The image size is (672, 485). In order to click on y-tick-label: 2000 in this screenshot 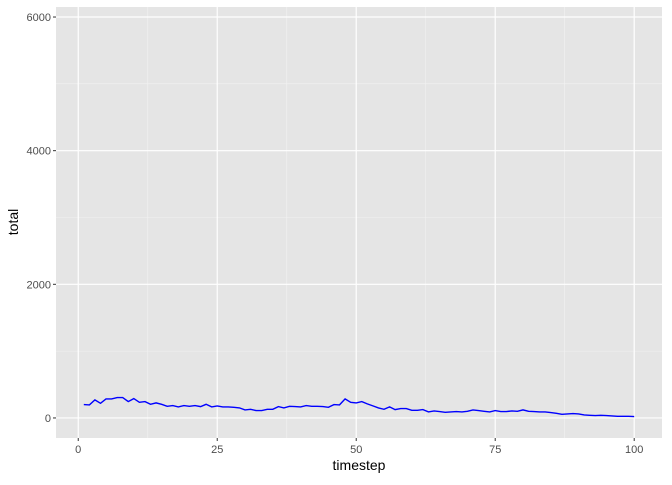, I will do `click(39, 285)`.